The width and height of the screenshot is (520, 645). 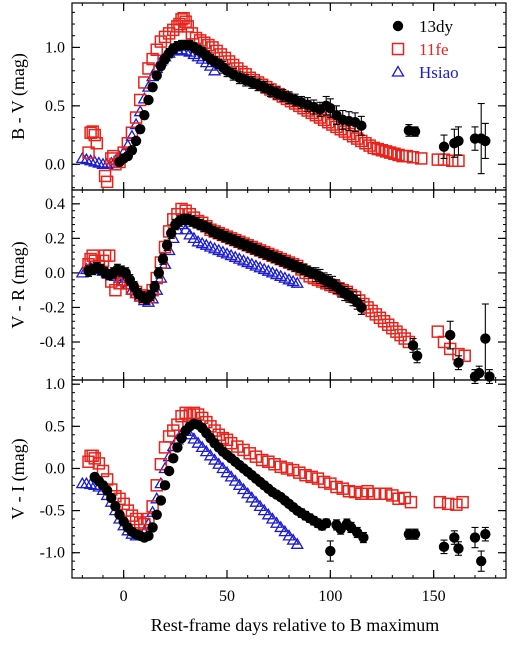 I want to click on y-axis-label: V - I (mag), so click(x=18, y=478).